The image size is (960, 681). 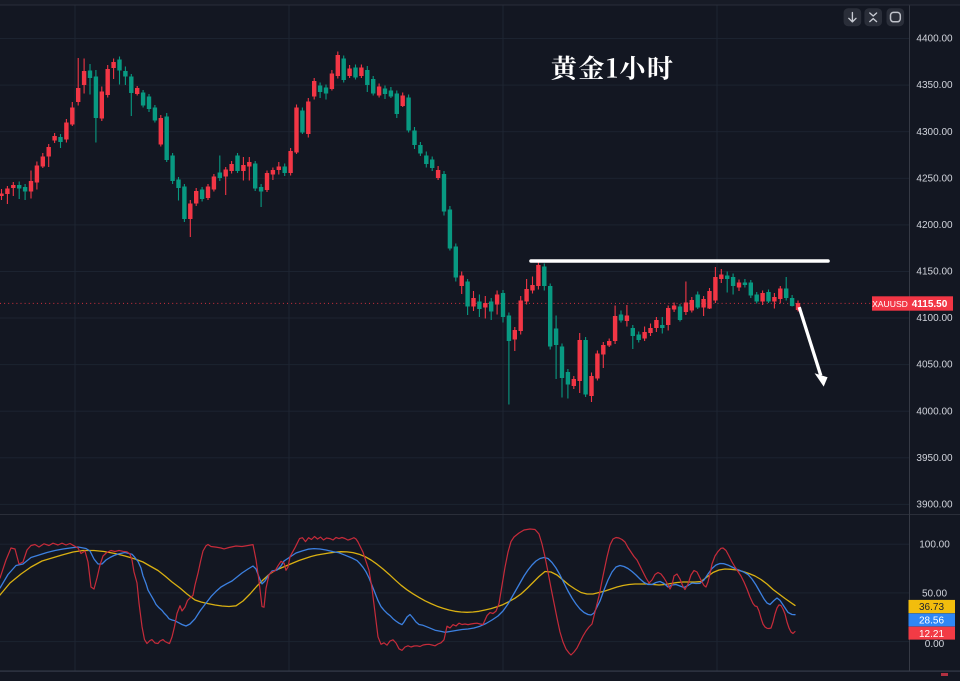 I want to click on svg-text: 0.00, so click(x=935, y=644).